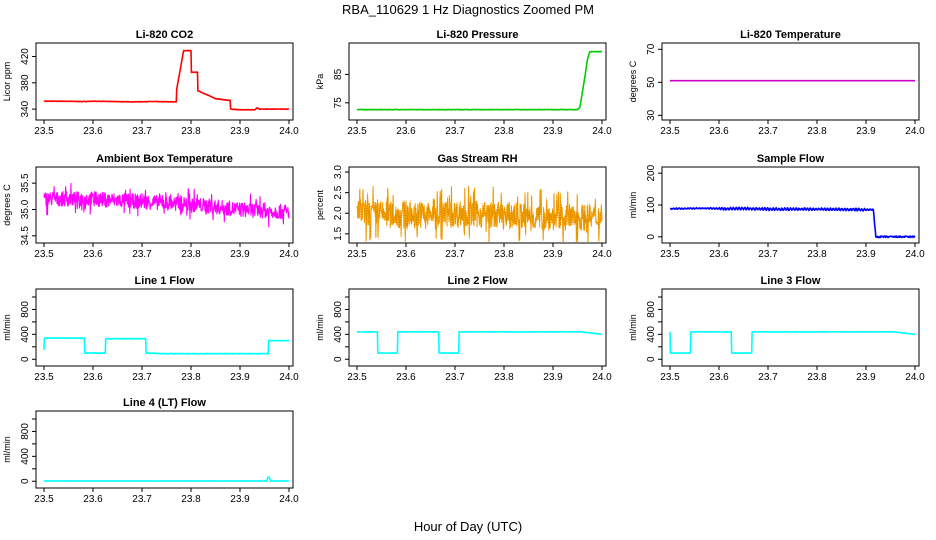  What do you see at coordinates (338, 213) in the screenshot?
I see `y-tick-label: 2.0` at bounding box center [338, 213].